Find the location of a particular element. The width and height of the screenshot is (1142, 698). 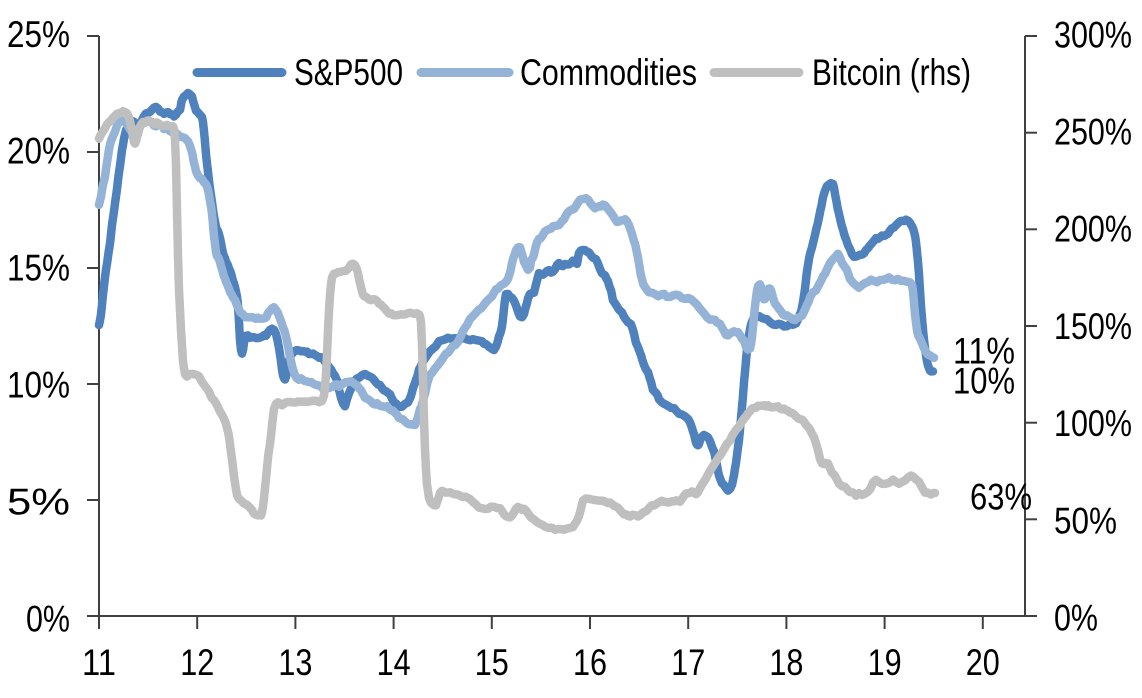

svg-text: 100% is located at coordinates (1093, 423).